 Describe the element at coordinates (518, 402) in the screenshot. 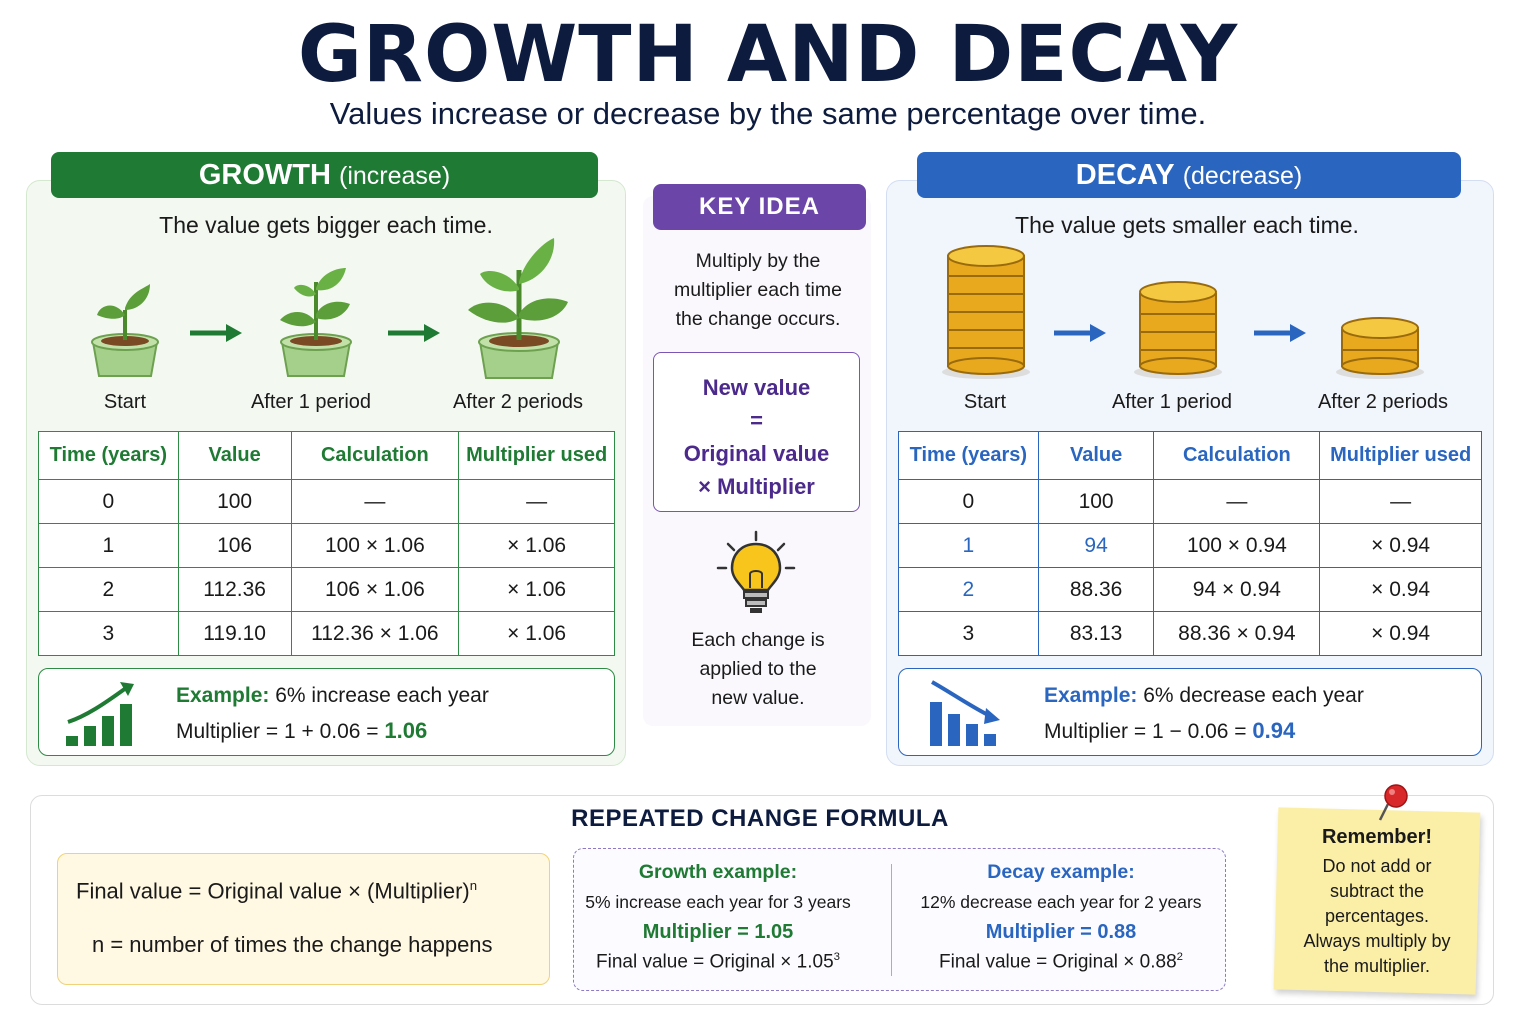

I see `growth-stage-label: After 2 periods` at that location.